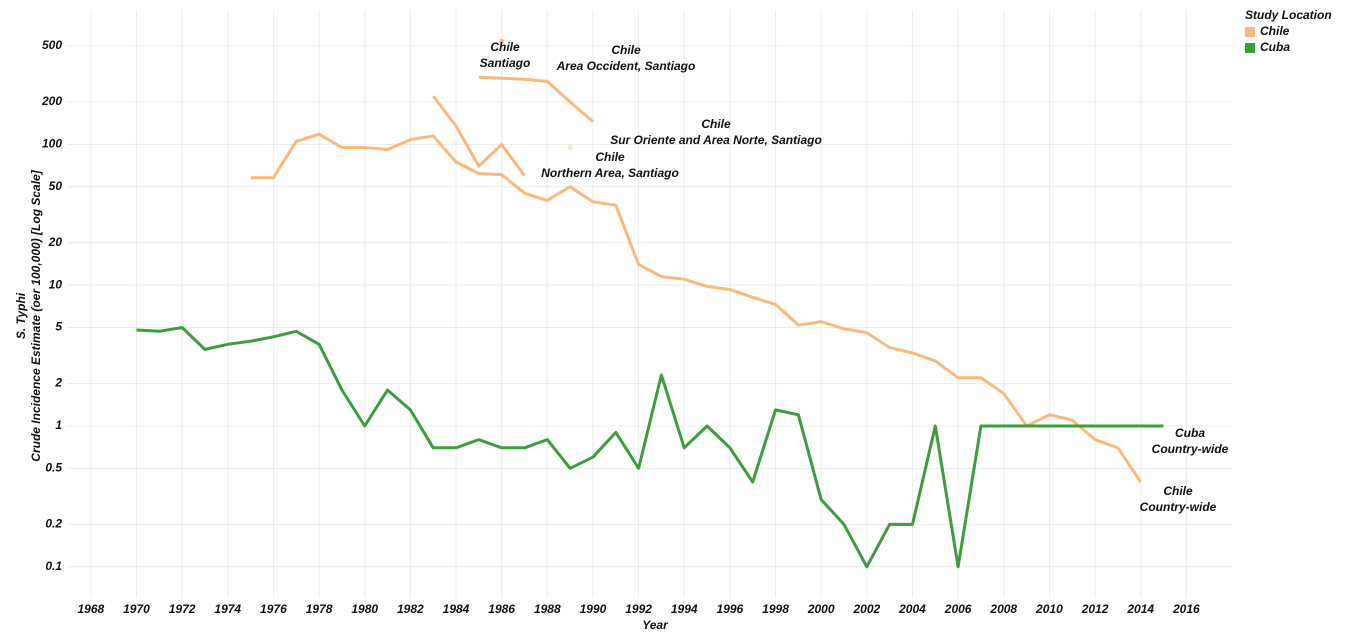 Image resolution: width=1355 pixels, height=636 pixels. I want to click on y-tick-label: 20, so click(55, 242).